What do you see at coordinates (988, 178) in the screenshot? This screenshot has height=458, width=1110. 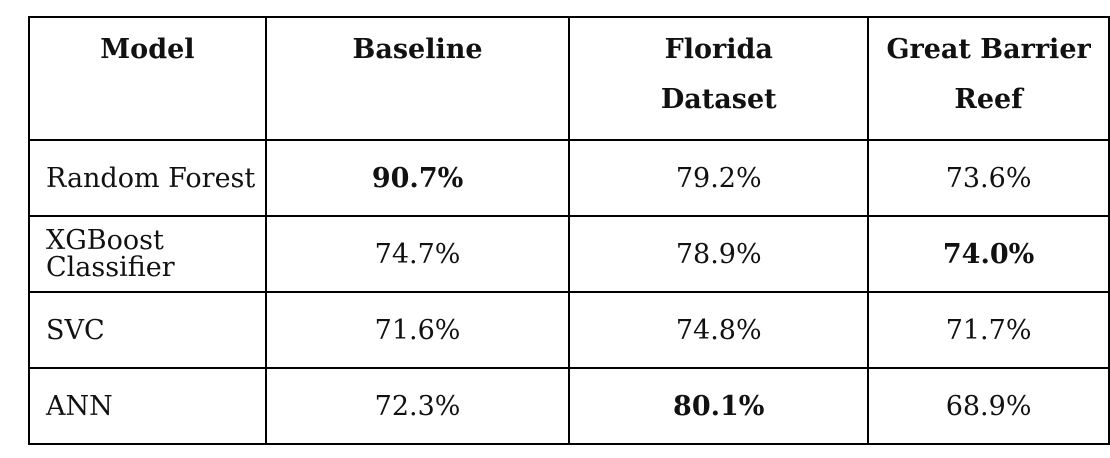 I see `gbr-value-cell: 73.6%` at bounding box center [988, 178].